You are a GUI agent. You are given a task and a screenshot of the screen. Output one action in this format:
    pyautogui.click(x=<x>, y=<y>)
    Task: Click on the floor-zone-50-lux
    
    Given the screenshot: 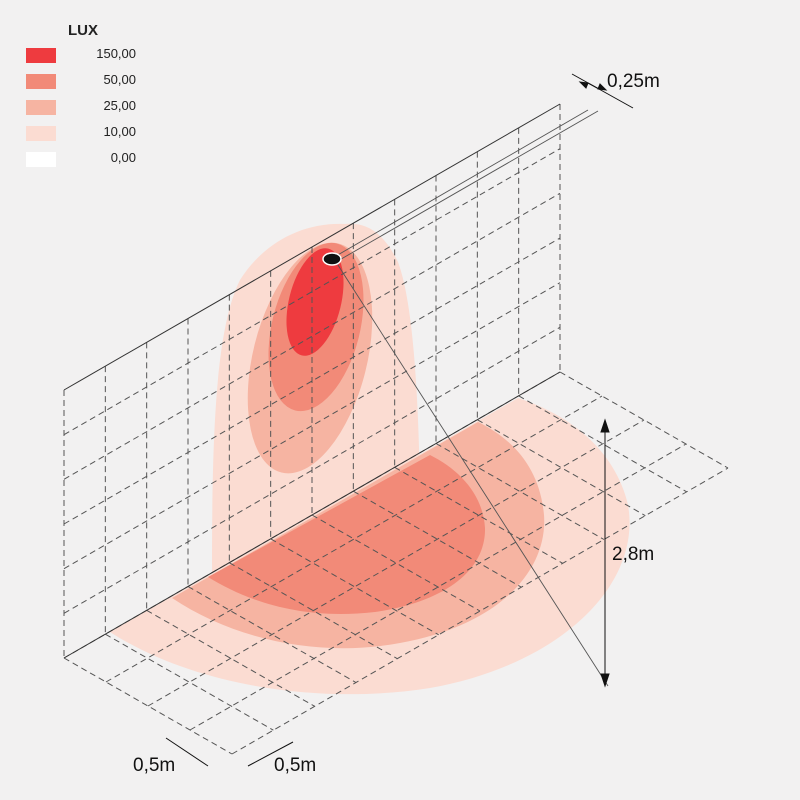 What is the action you would take?
    pyautogui.click(x=347, y=534)
    